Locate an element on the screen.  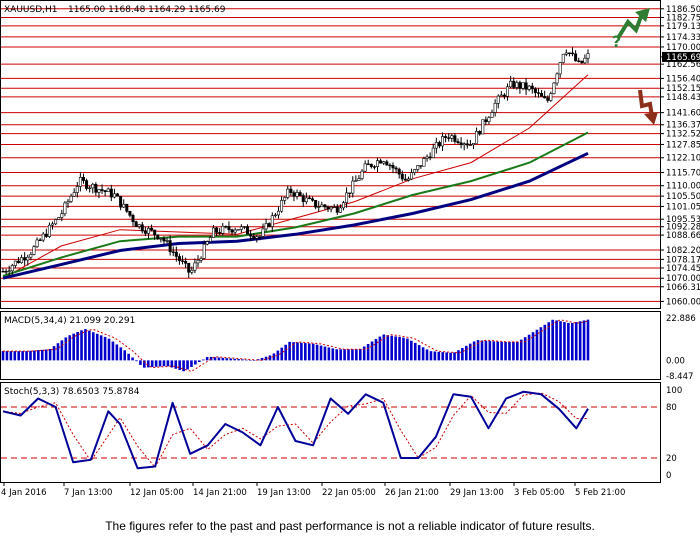
stoch-tick-label: 80 is located at coordinates (671, 408).